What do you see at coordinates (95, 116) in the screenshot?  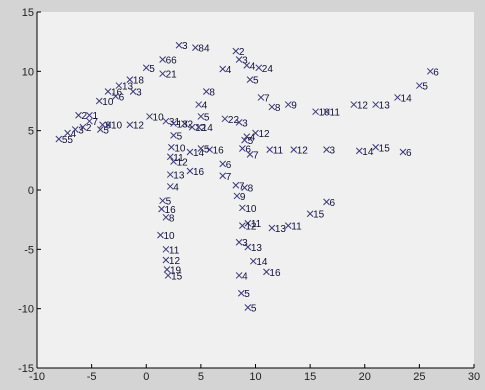 I see `point-label: 1` at bounding box center [95, 116].